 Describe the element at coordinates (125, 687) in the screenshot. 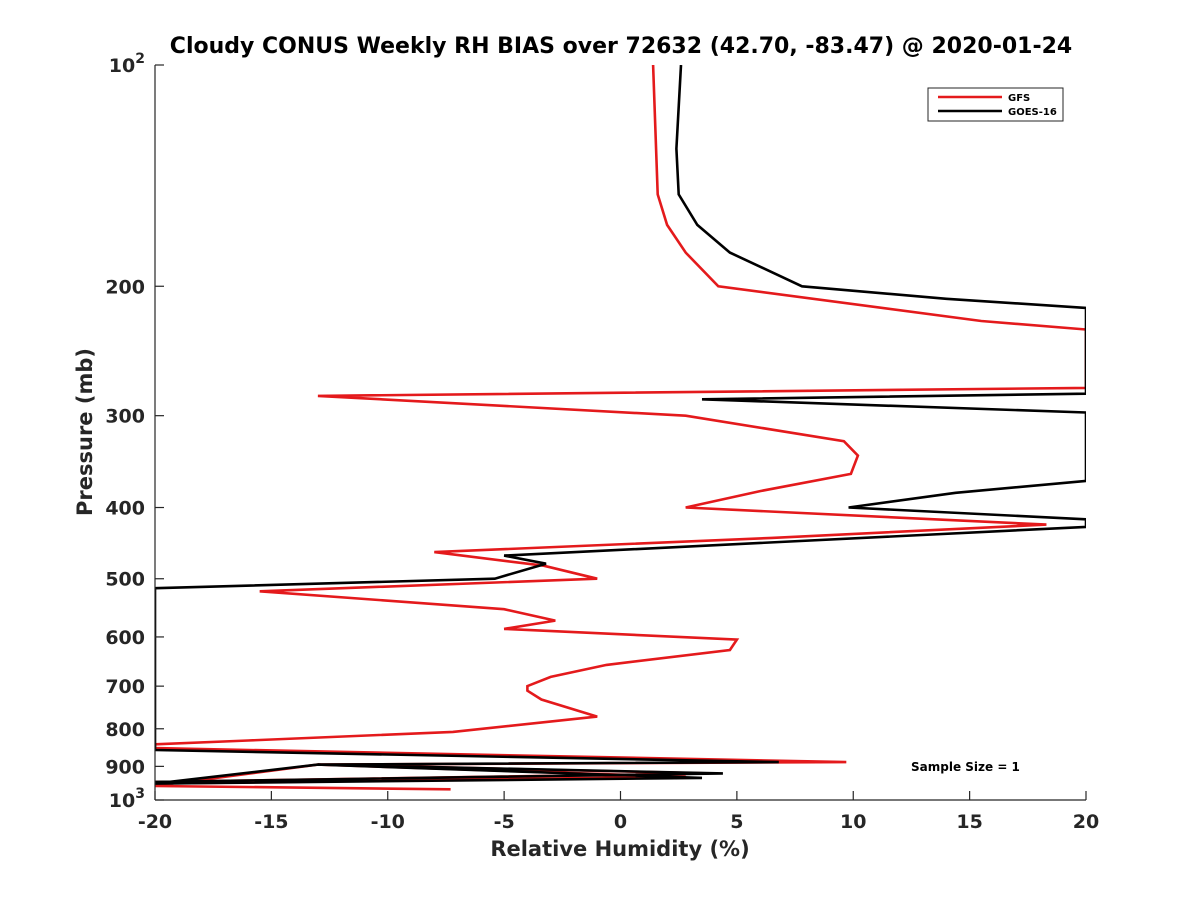

I see `y-tick-label: 700` at that location.